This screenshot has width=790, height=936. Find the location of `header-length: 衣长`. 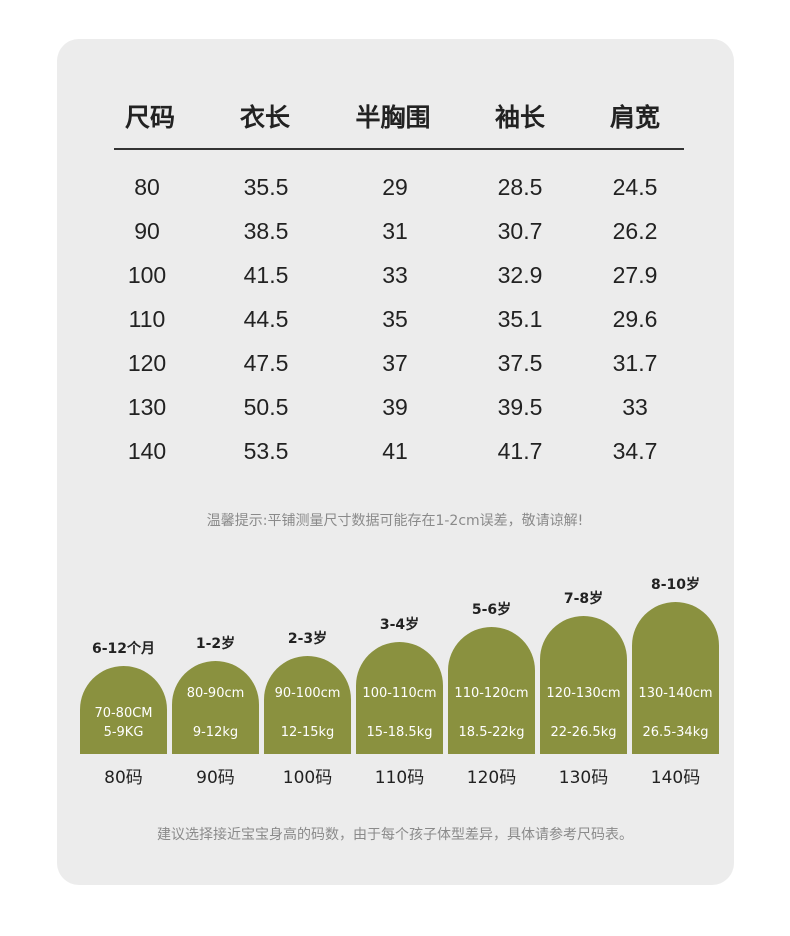

header-length: 衣长 is located at coordinates (265, 117).